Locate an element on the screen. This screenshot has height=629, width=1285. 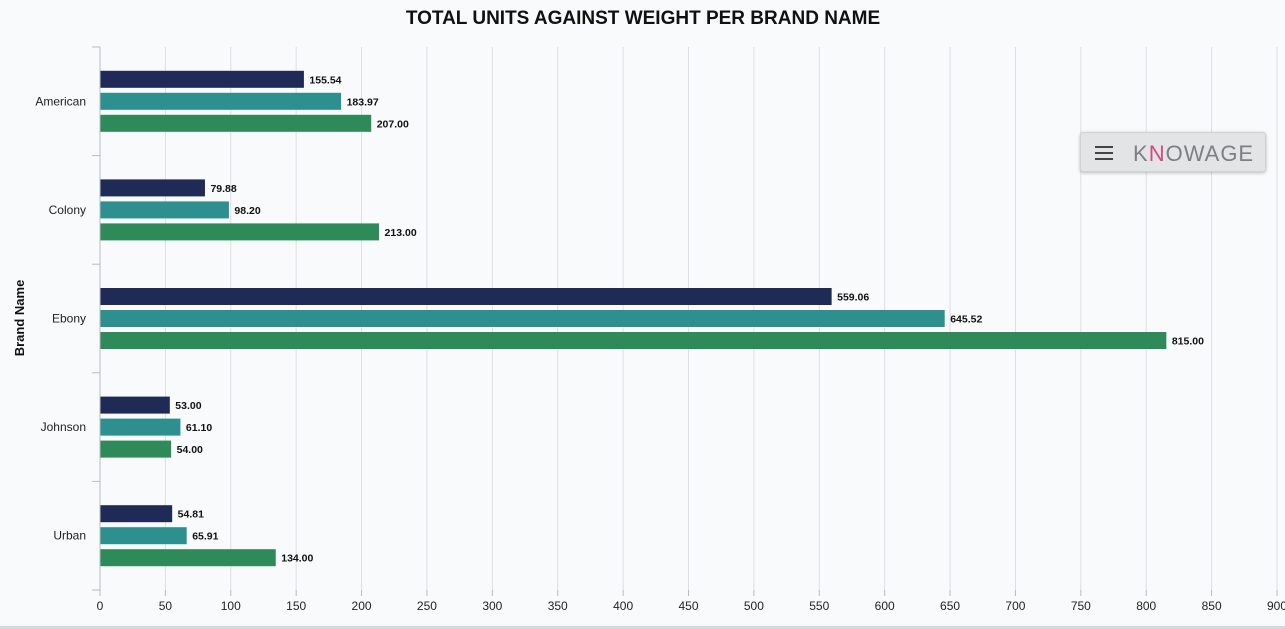
x-tick-label: 650 is located at coordinates (950, 606).